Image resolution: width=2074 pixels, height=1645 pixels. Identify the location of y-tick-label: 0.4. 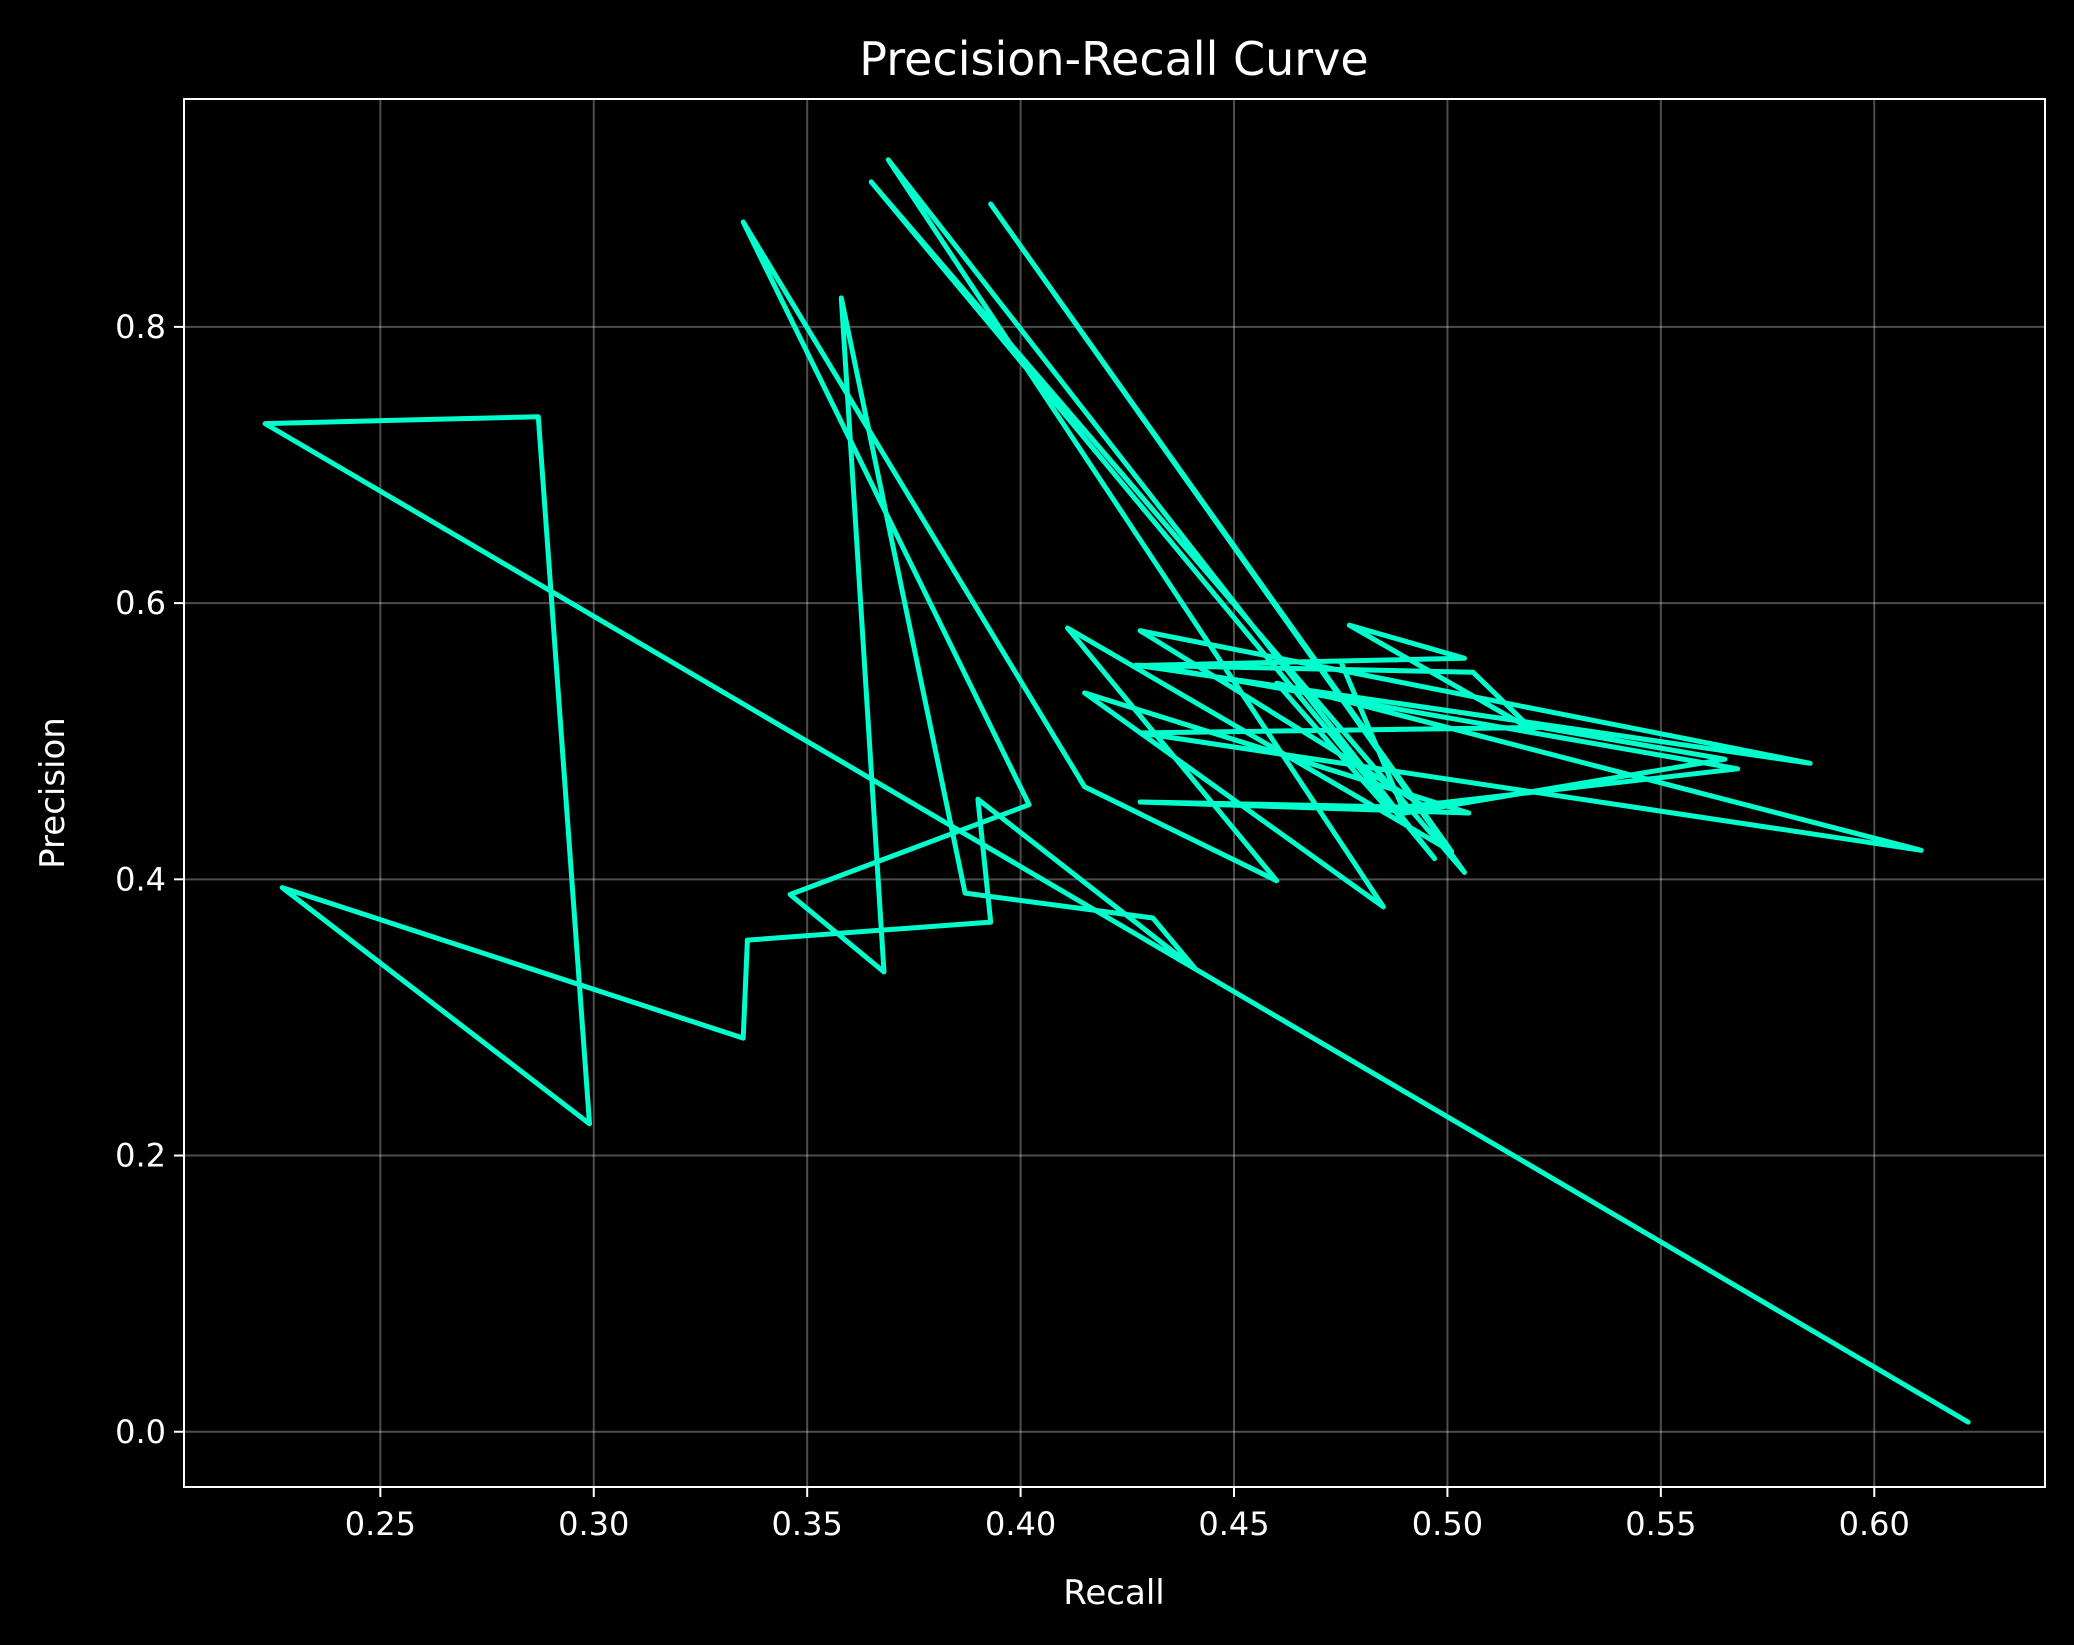
(140, 879).